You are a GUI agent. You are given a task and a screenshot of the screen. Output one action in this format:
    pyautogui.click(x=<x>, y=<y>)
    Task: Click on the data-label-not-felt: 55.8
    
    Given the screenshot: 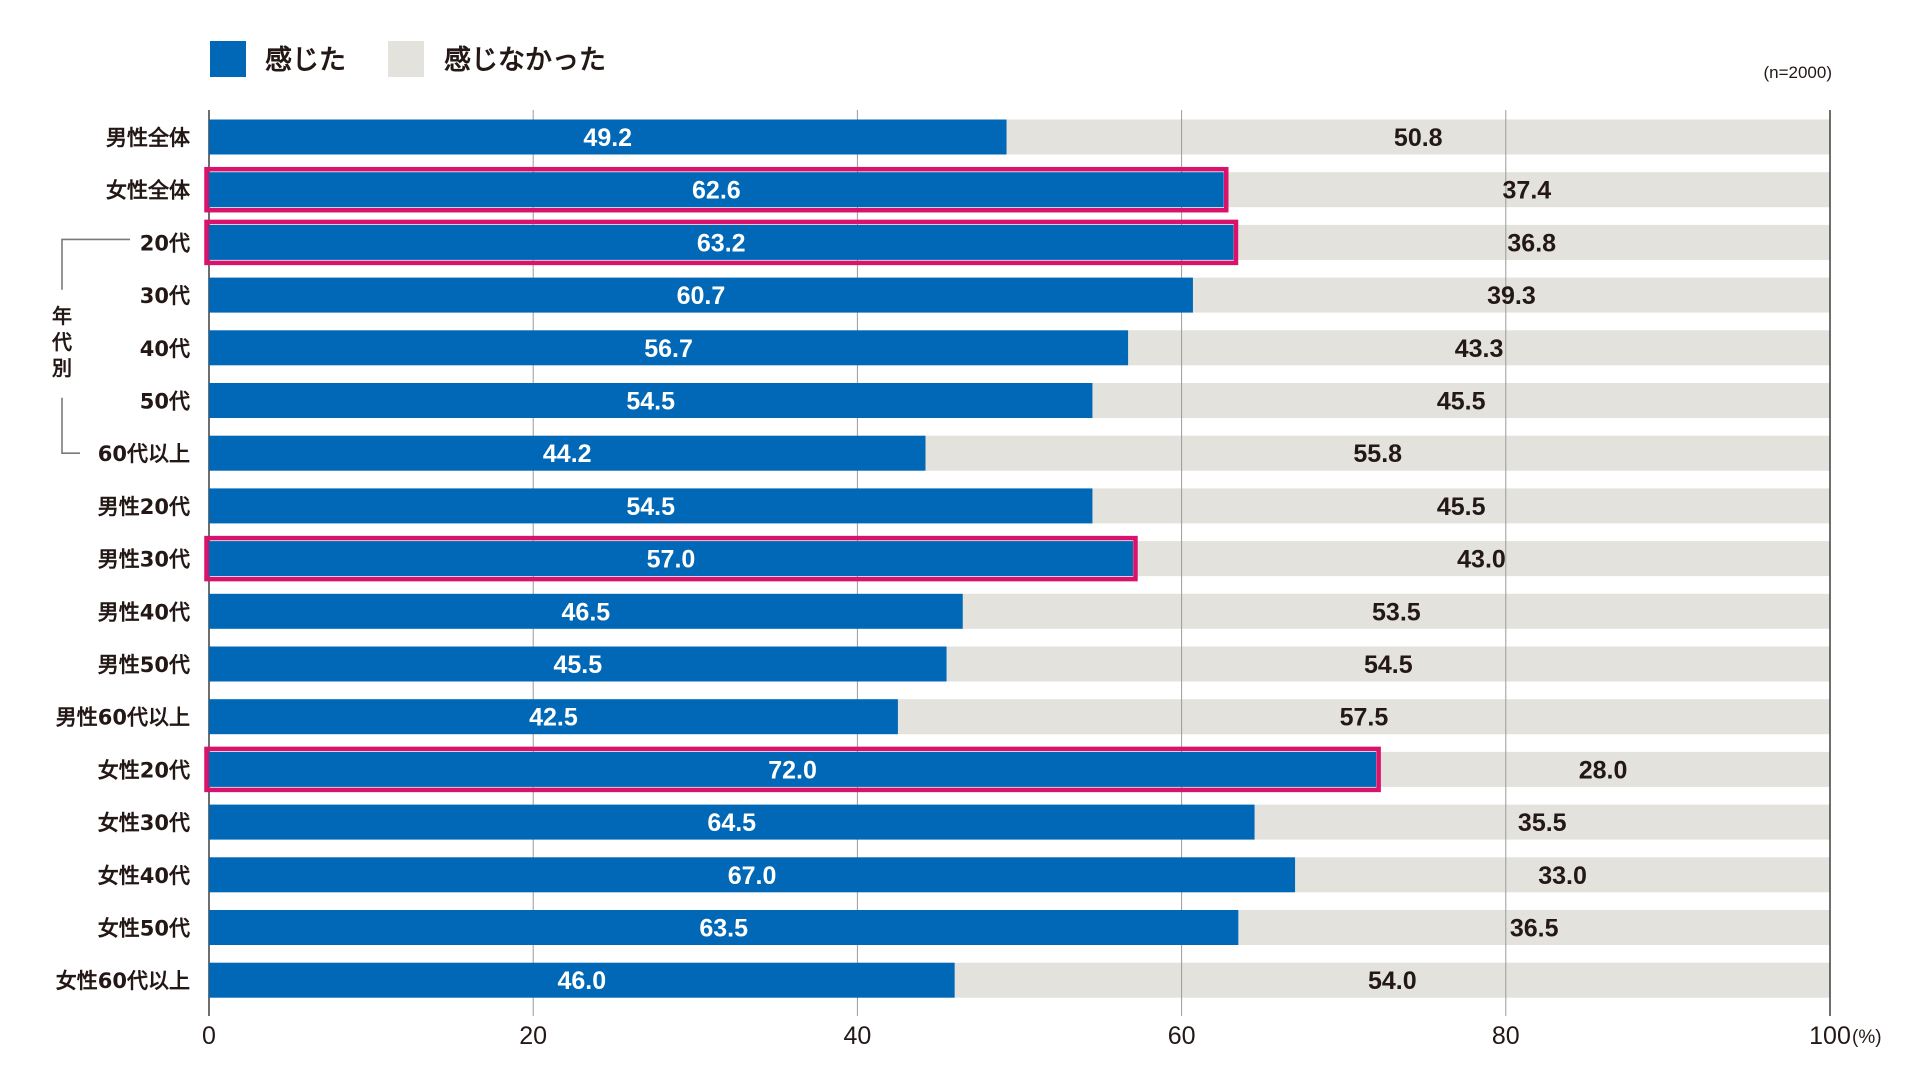 What is the action you would take?
    pyautogui.click(x=1377, y=454)
    